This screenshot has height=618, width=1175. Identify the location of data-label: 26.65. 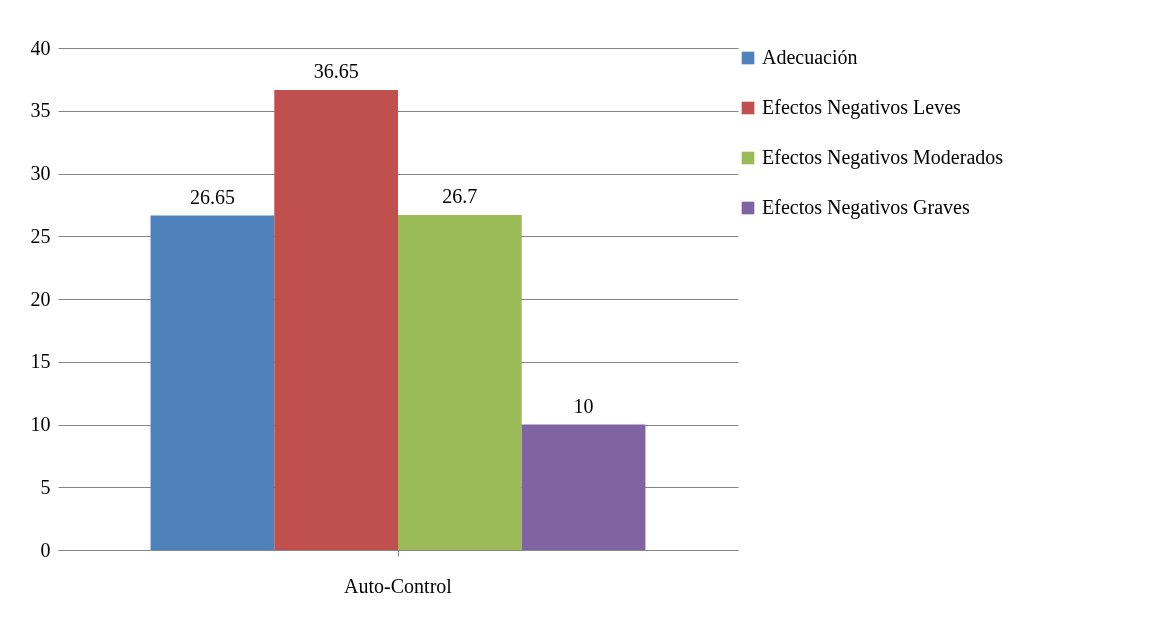
(212, 196).